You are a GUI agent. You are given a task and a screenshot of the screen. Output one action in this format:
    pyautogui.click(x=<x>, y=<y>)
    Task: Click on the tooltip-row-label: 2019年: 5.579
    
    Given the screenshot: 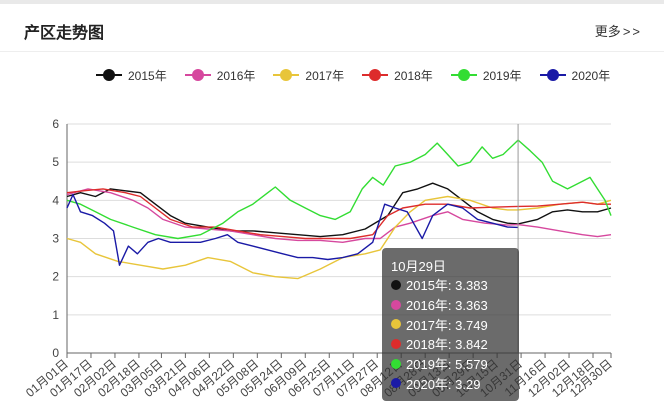 What is the action you would take?
    pyautogui.click(x=447, y=365)
    